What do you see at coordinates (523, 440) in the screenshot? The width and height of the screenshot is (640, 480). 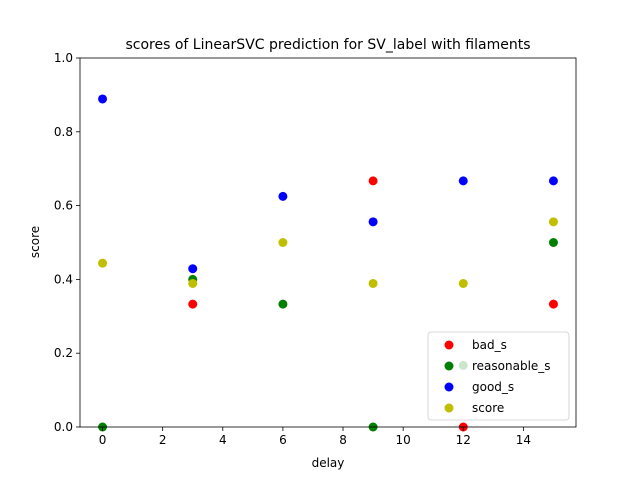 I see `x-tick-label: 14` at bounding box center [523, 440].